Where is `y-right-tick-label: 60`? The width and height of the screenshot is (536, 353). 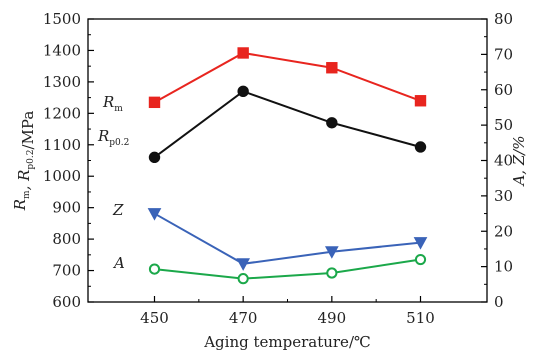
y-right-tick-label: 60 is located at coordinates (503, 90).